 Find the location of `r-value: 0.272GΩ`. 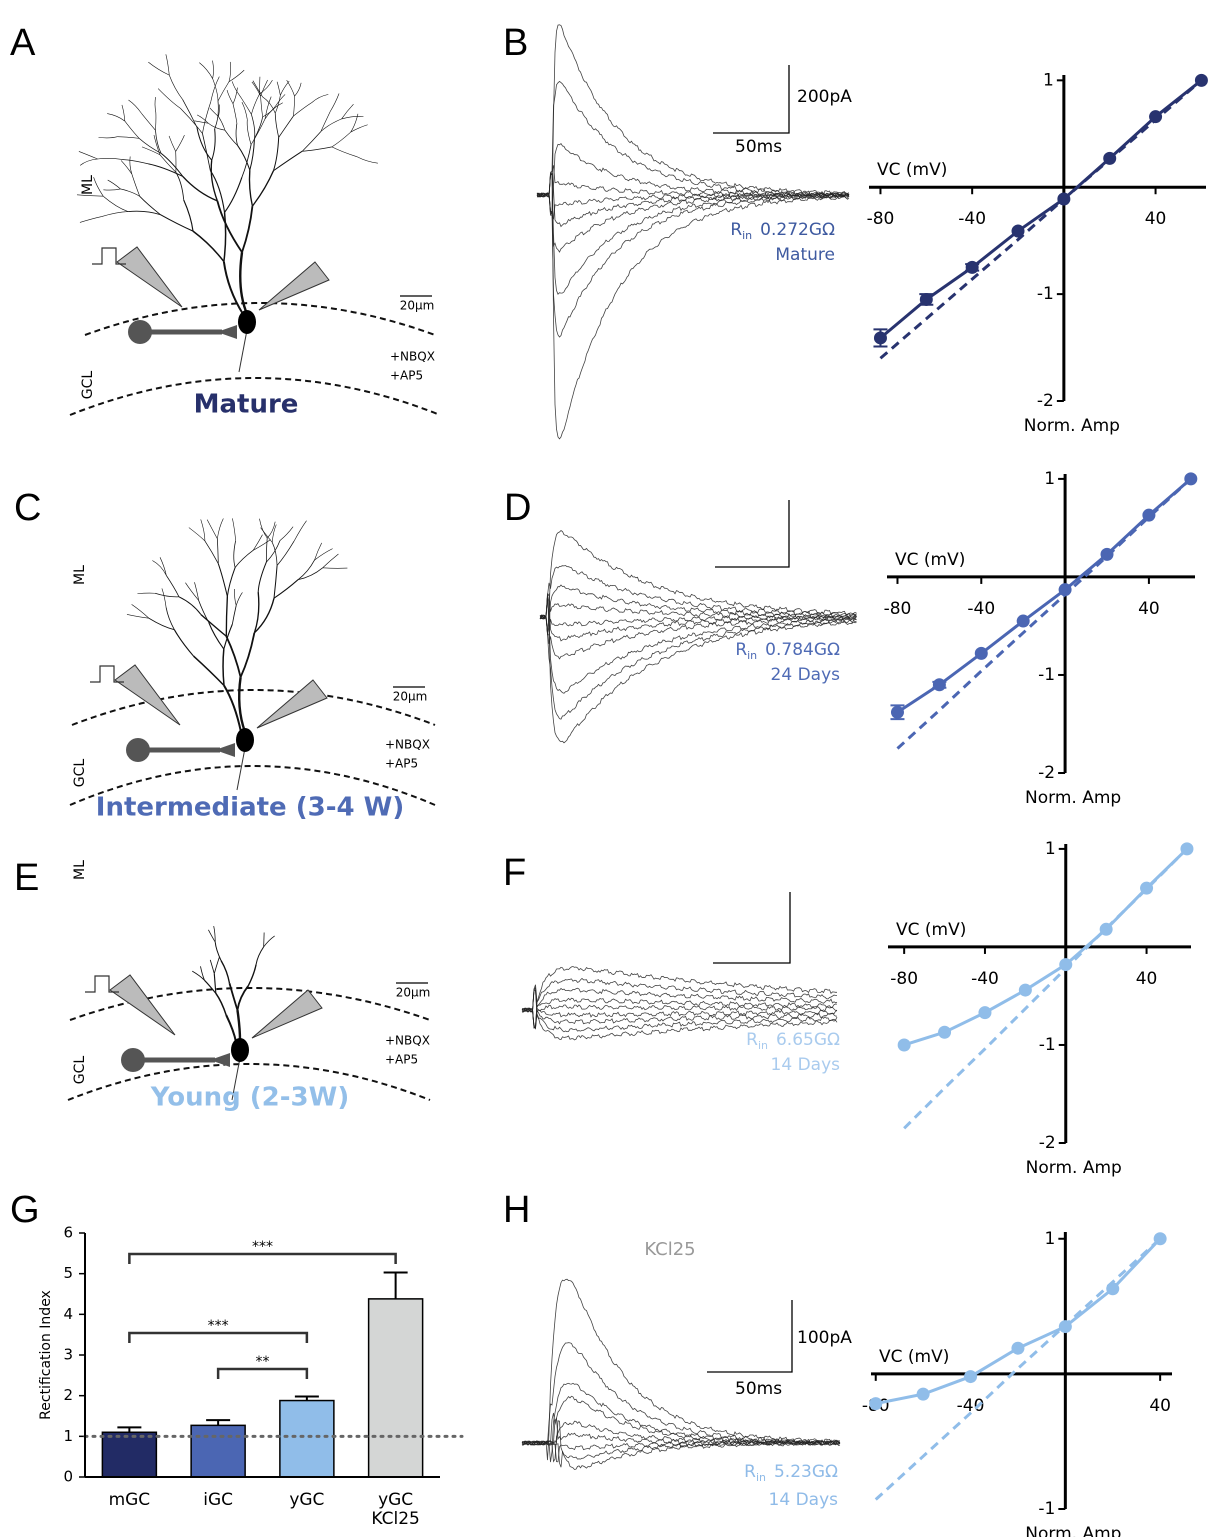

r-value: 0.272GΩ is located at coordinates (797, 230).